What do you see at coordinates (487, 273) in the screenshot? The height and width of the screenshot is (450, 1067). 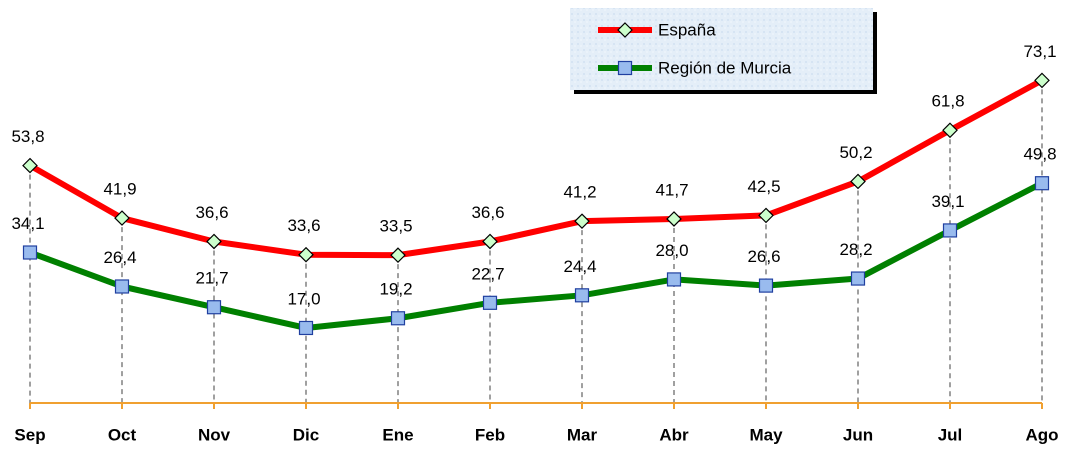 I see `data-label: 22,7` at bounding box center [487, 273].